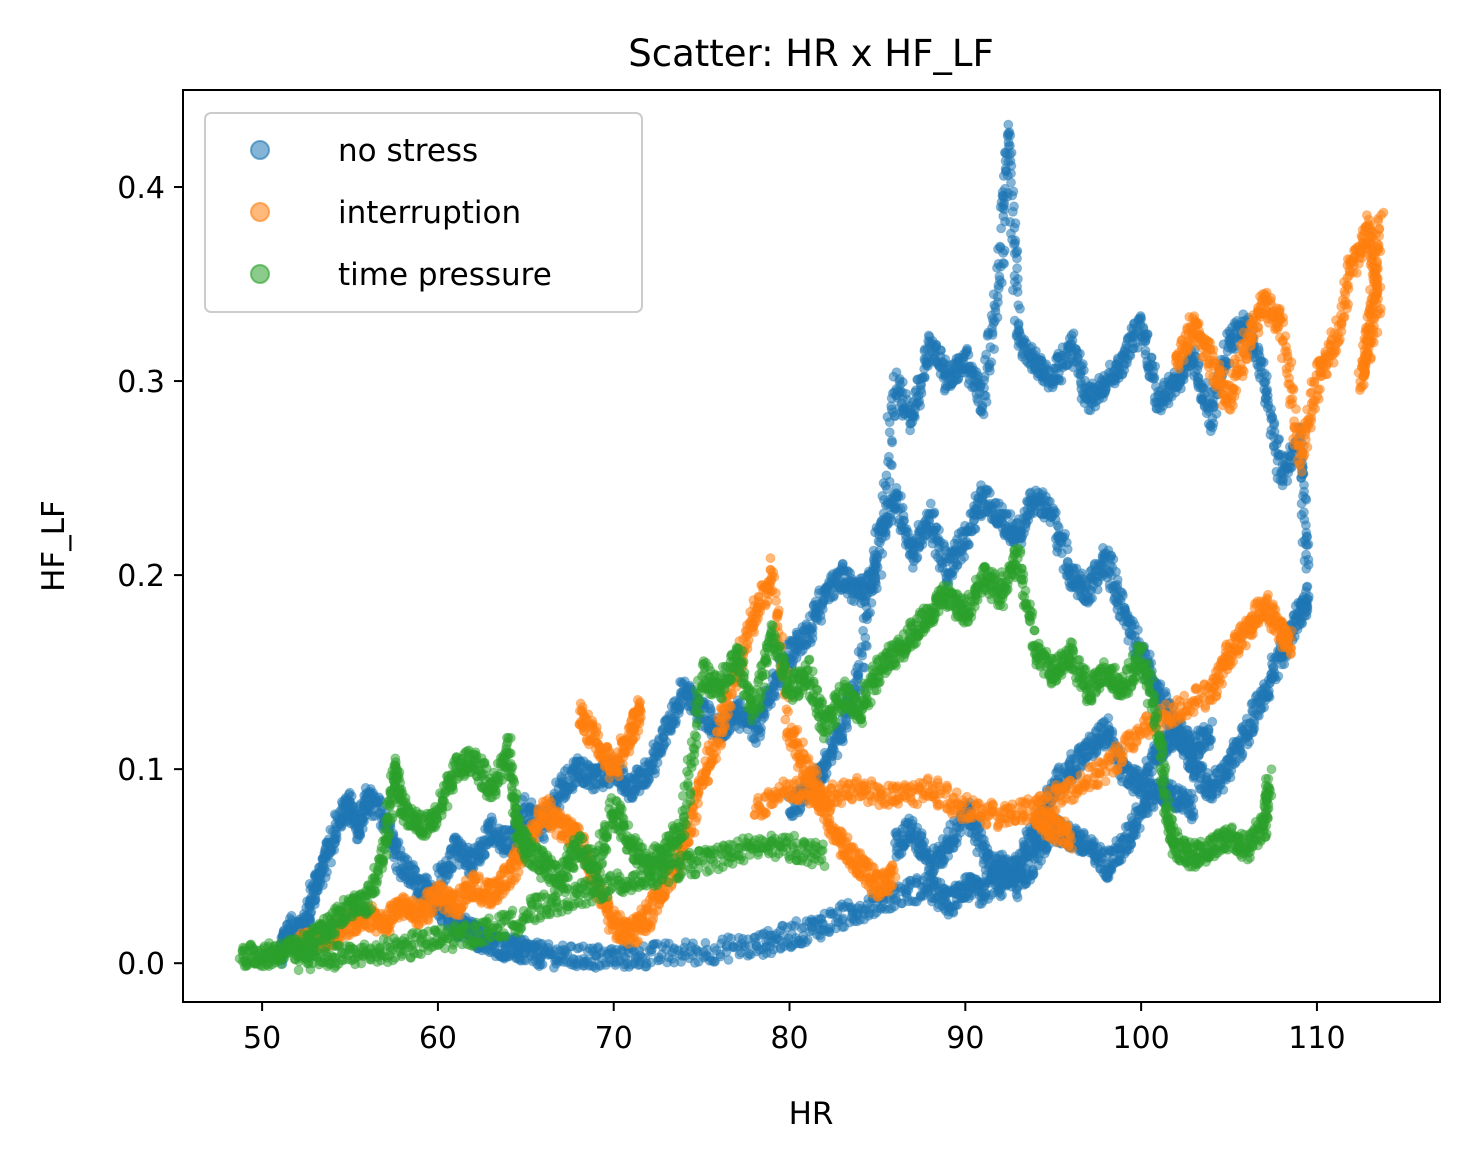 The image size is (1470, 1165). Describe the element at coordinates (811, 53) in the screenshot. I see `chart-title: Scatter: HR x HF_LF` at that location.